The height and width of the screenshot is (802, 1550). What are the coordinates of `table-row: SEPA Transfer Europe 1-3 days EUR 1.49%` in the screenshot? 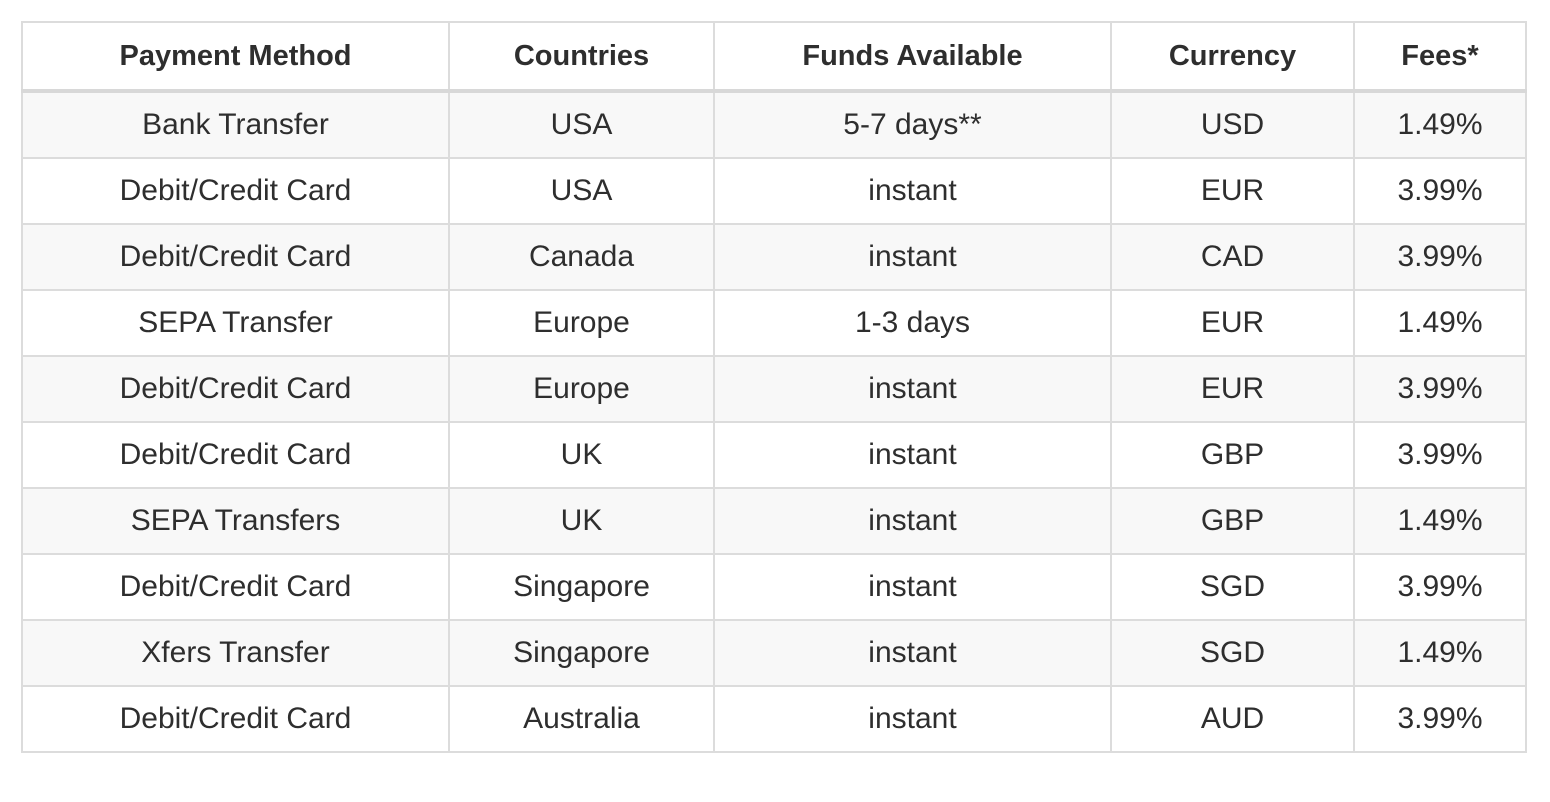 It's located at (774, 323).